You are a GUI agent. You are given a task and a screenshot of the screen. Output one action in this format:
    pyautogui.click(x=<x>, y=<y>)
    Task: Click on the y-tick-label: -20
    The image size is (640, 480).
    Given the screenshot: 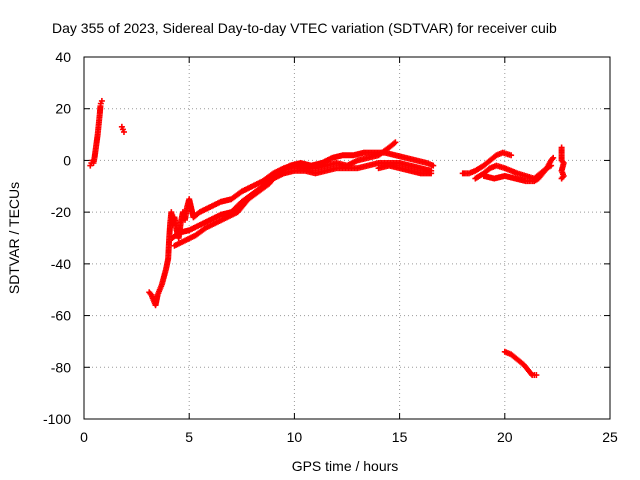 What is the action you would take?
    pyautogui.click(x=61, y=212)
    